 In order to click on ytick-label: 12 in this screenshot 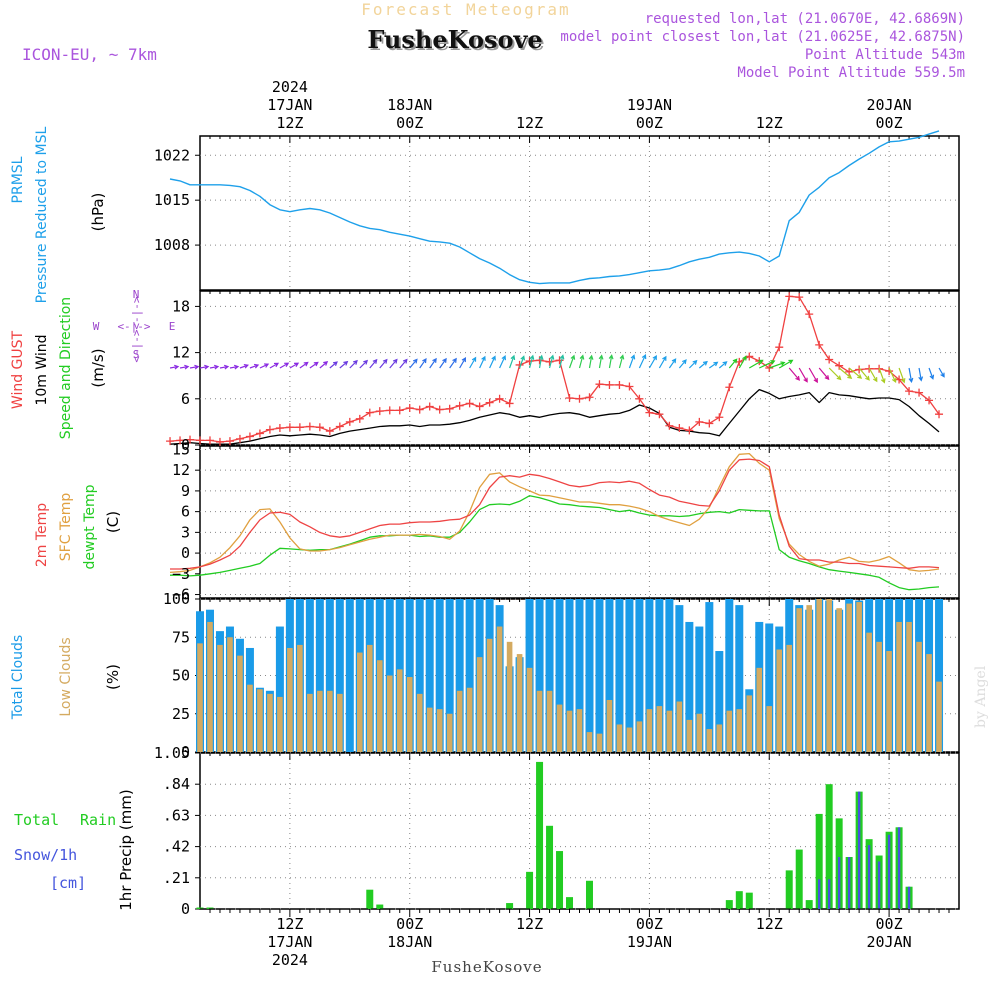, I will do `click(181, 470)`.